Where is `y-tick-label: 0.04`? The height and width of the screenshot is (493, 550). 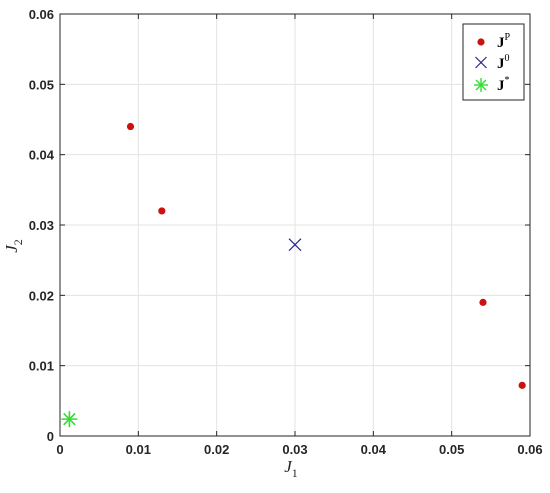
y-tick-label: 0.04 is located at coordinates (42, 155).